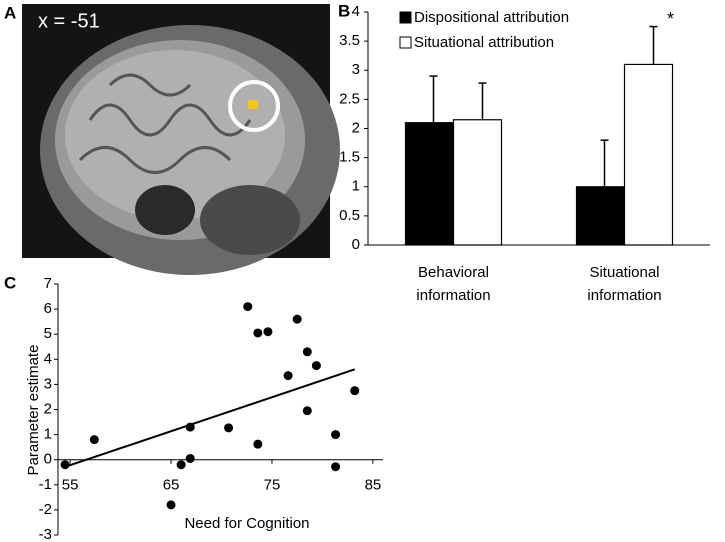  Describe the element at coordinates (272, 485) in the screenshot. I see `x-tick-label: 75` at that location.